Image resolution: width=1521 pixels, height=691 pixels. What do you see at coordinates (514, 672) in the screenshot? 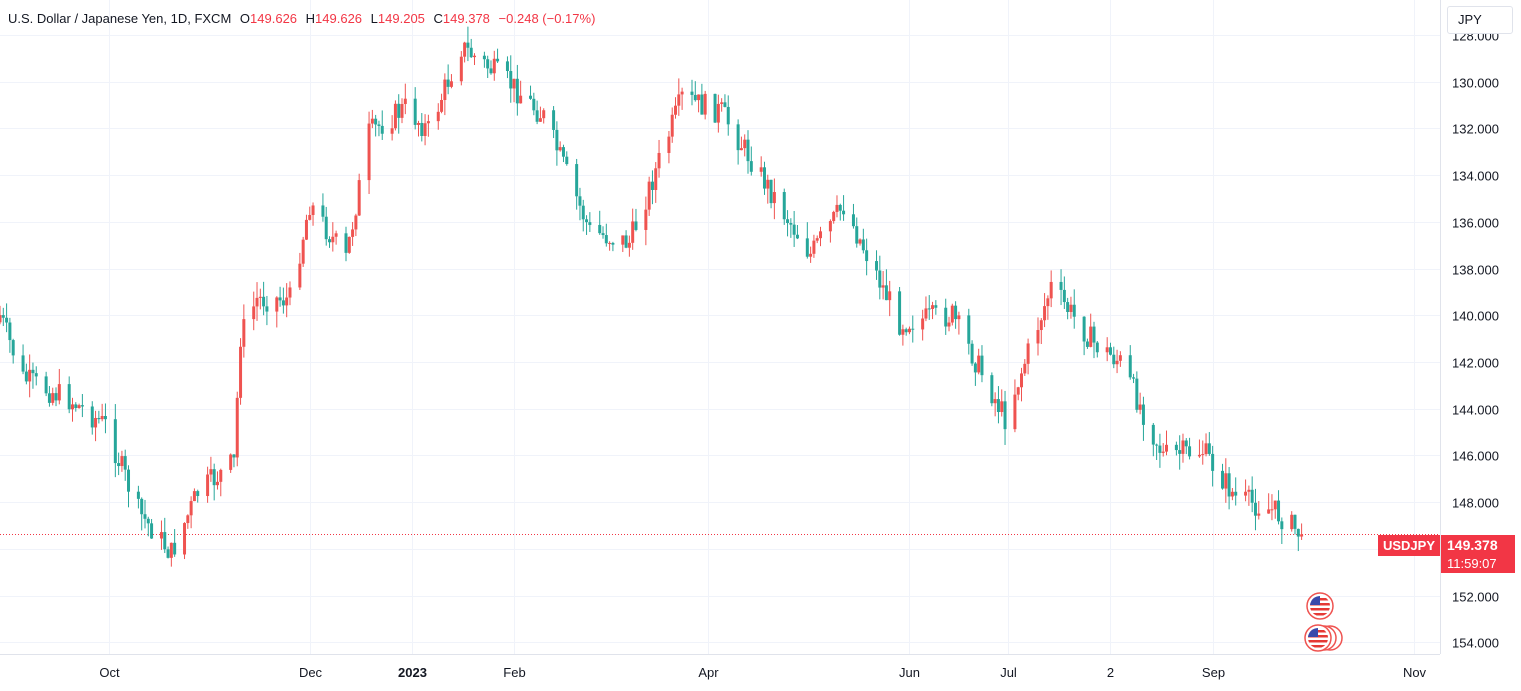
I see `time-tick-label: Feb` at bounding box center [514, 672].